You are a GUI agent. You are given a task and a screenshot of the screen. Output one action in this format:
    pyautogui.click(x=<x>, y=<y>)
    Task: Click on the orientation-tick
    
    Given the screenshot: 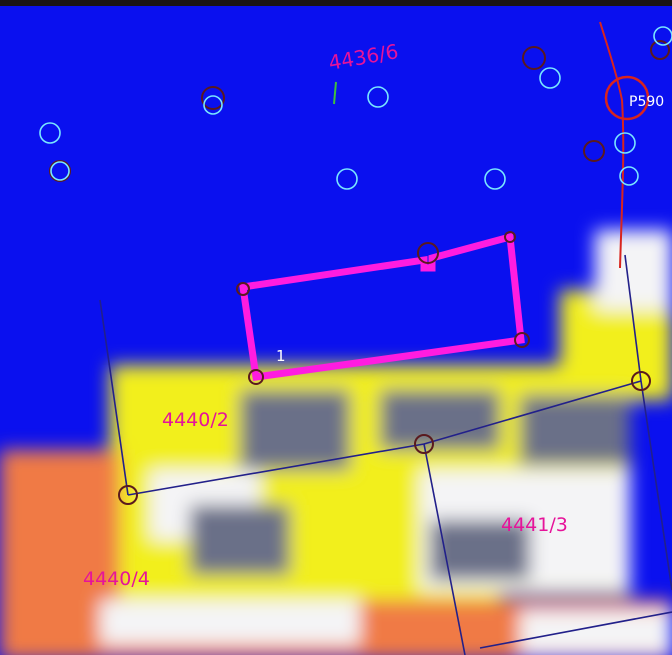 What is the action you would take?
    pyautogui.click(x=335, y=93)
    